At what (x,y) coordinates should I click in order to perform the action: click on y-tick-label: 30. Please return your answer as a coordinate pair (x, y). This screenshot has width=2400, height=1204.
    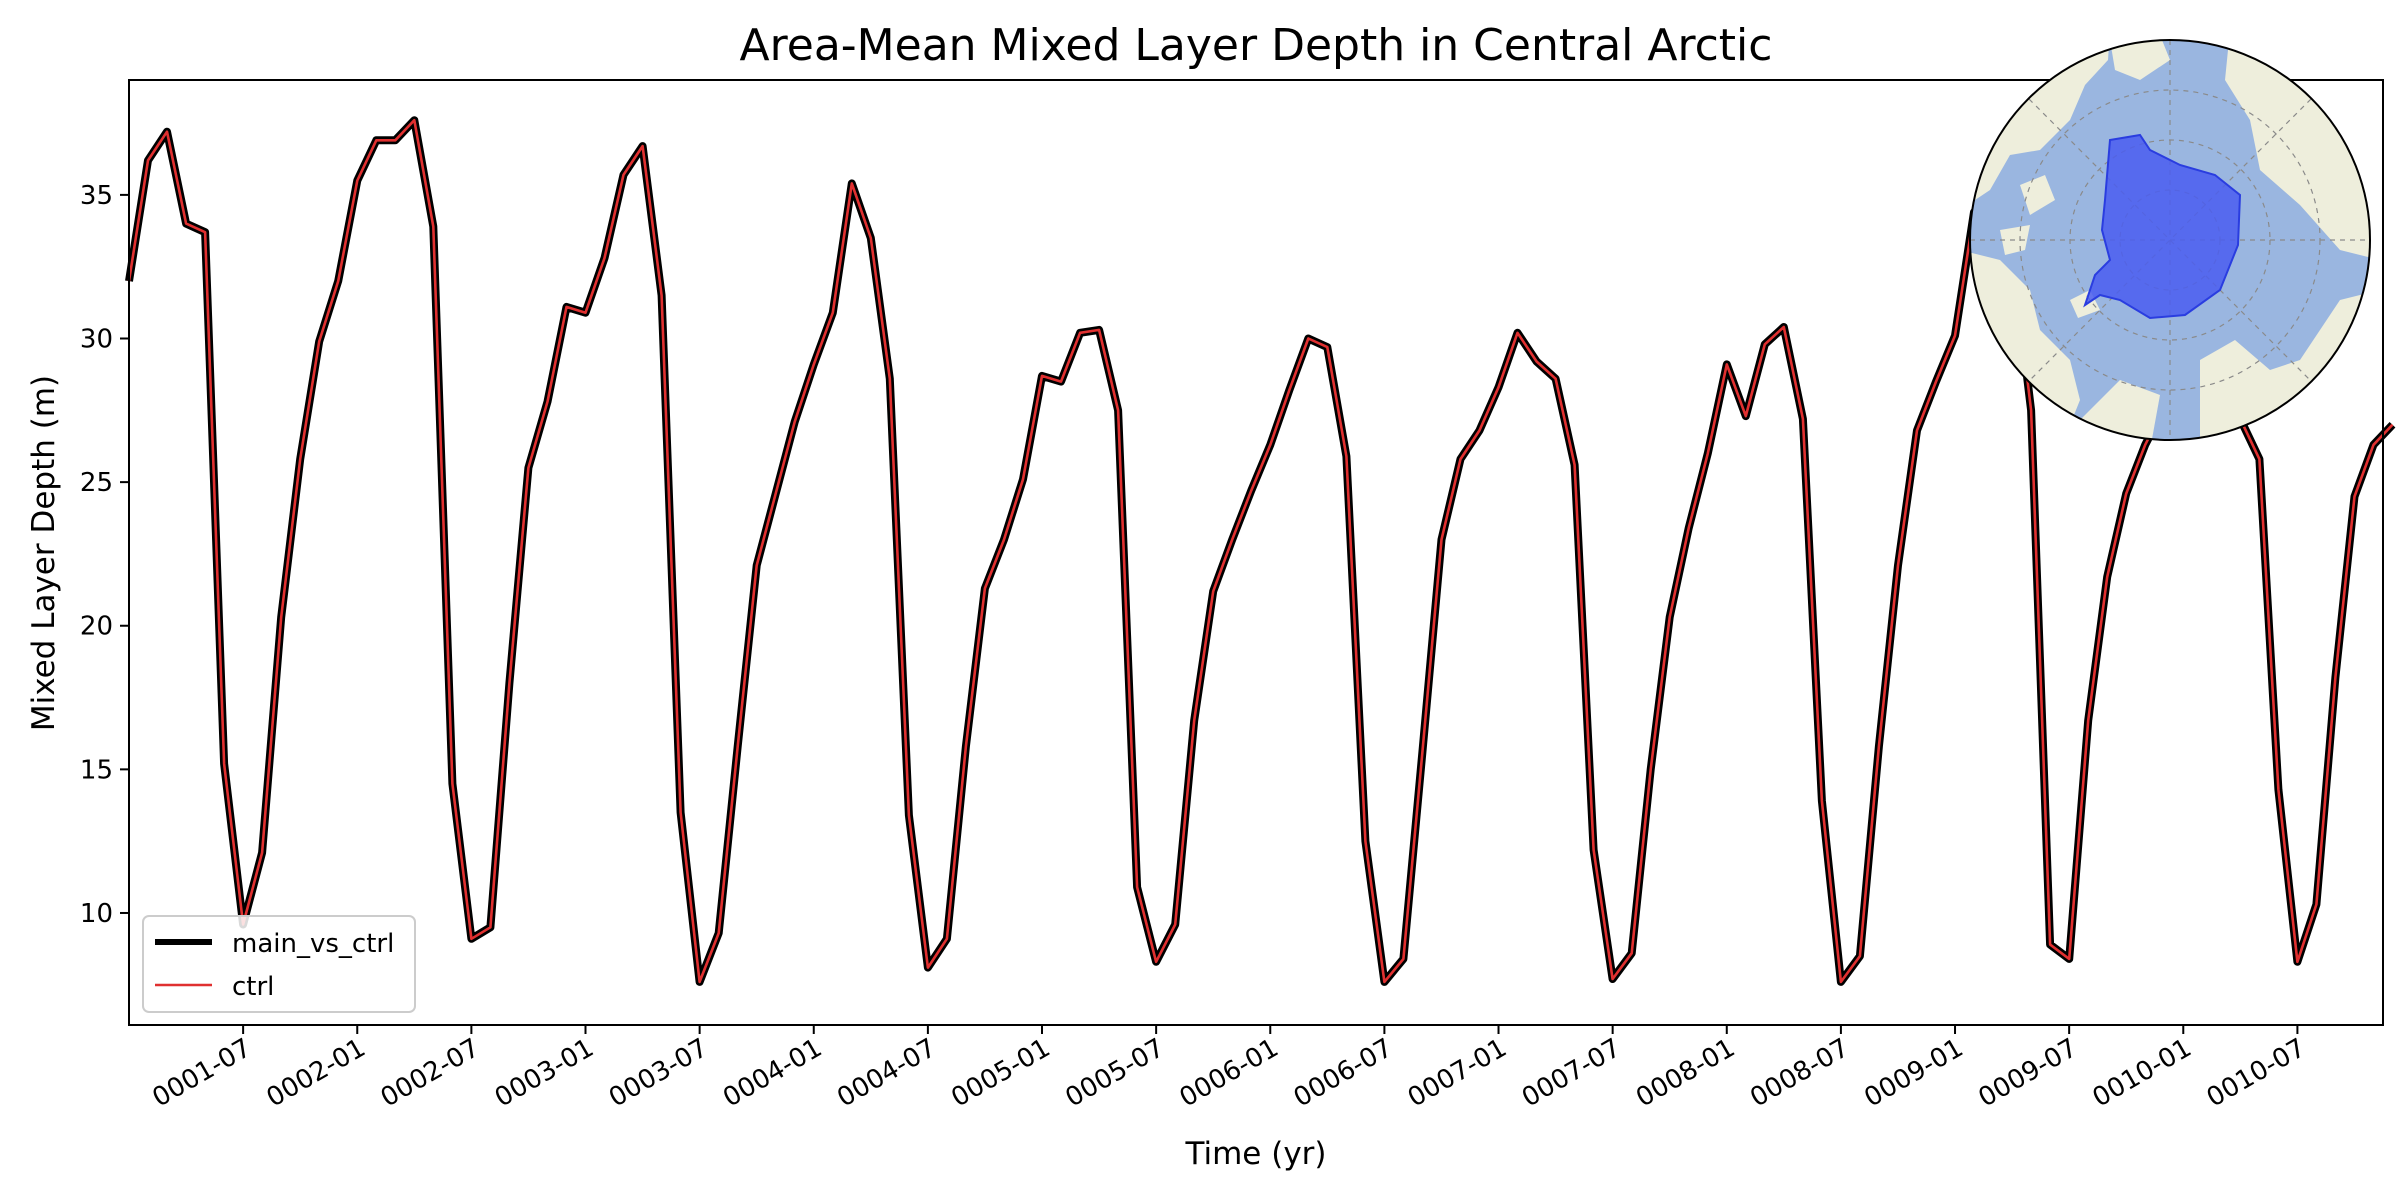
    Looking at the image, I should click on (96, 340).